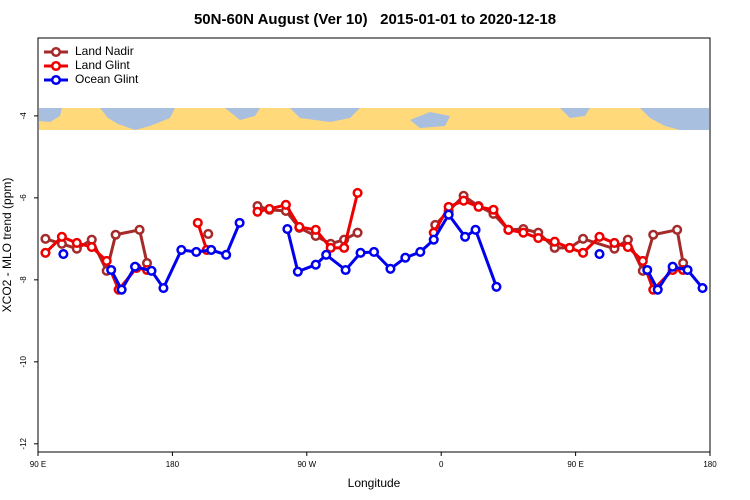 This screenshot has height=500, width=750. I want to click on y-tick-label: -12, so click(23, 443).